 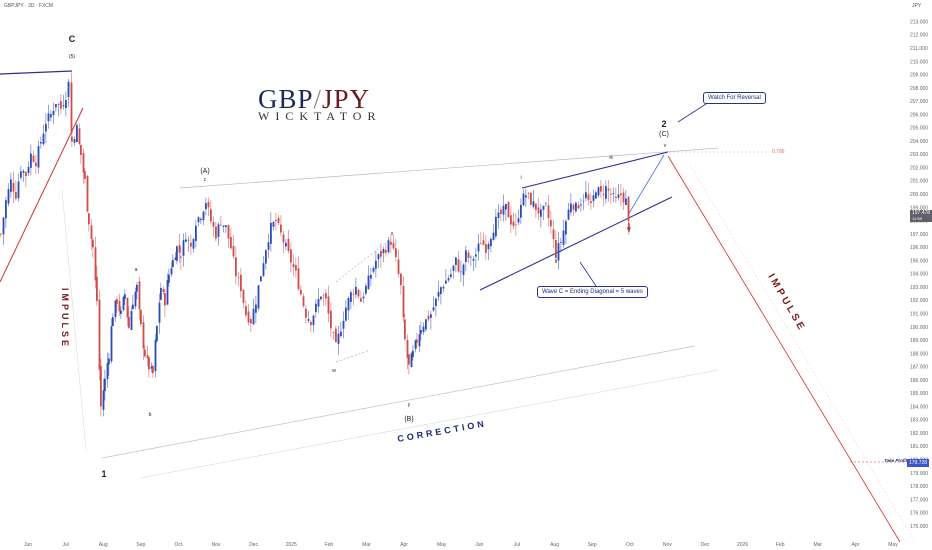 What do you see at coordinates (919, 314) in the screenshot?
I see `y-tick-label: 191.000` at bounding box center [919, 314].